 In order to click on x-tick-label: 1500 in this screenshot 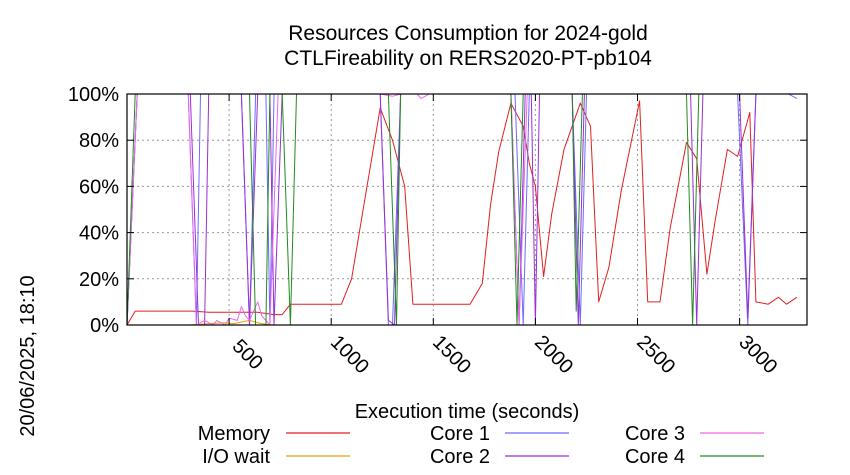, I will do `click(451, 354)`.